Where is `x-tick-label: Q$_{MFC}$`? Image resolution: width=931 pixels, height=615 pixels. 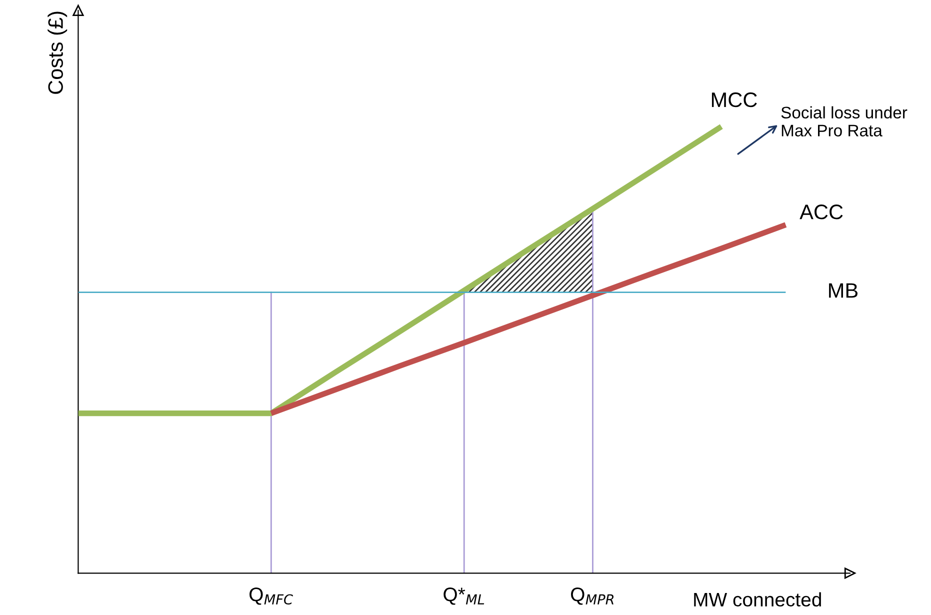 x-tick-label: Q$_{MFC}$ is located at coordinates (271, 596).